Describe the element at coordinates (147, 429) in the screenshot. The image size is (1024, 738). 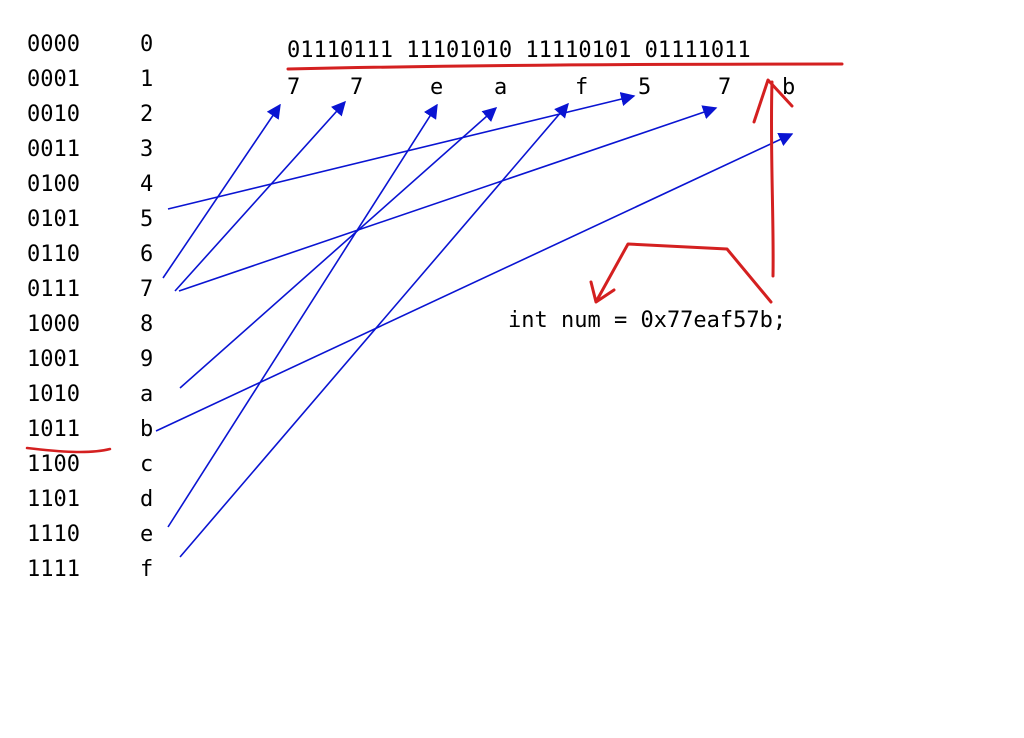
I see `hex-value: b` at that location.